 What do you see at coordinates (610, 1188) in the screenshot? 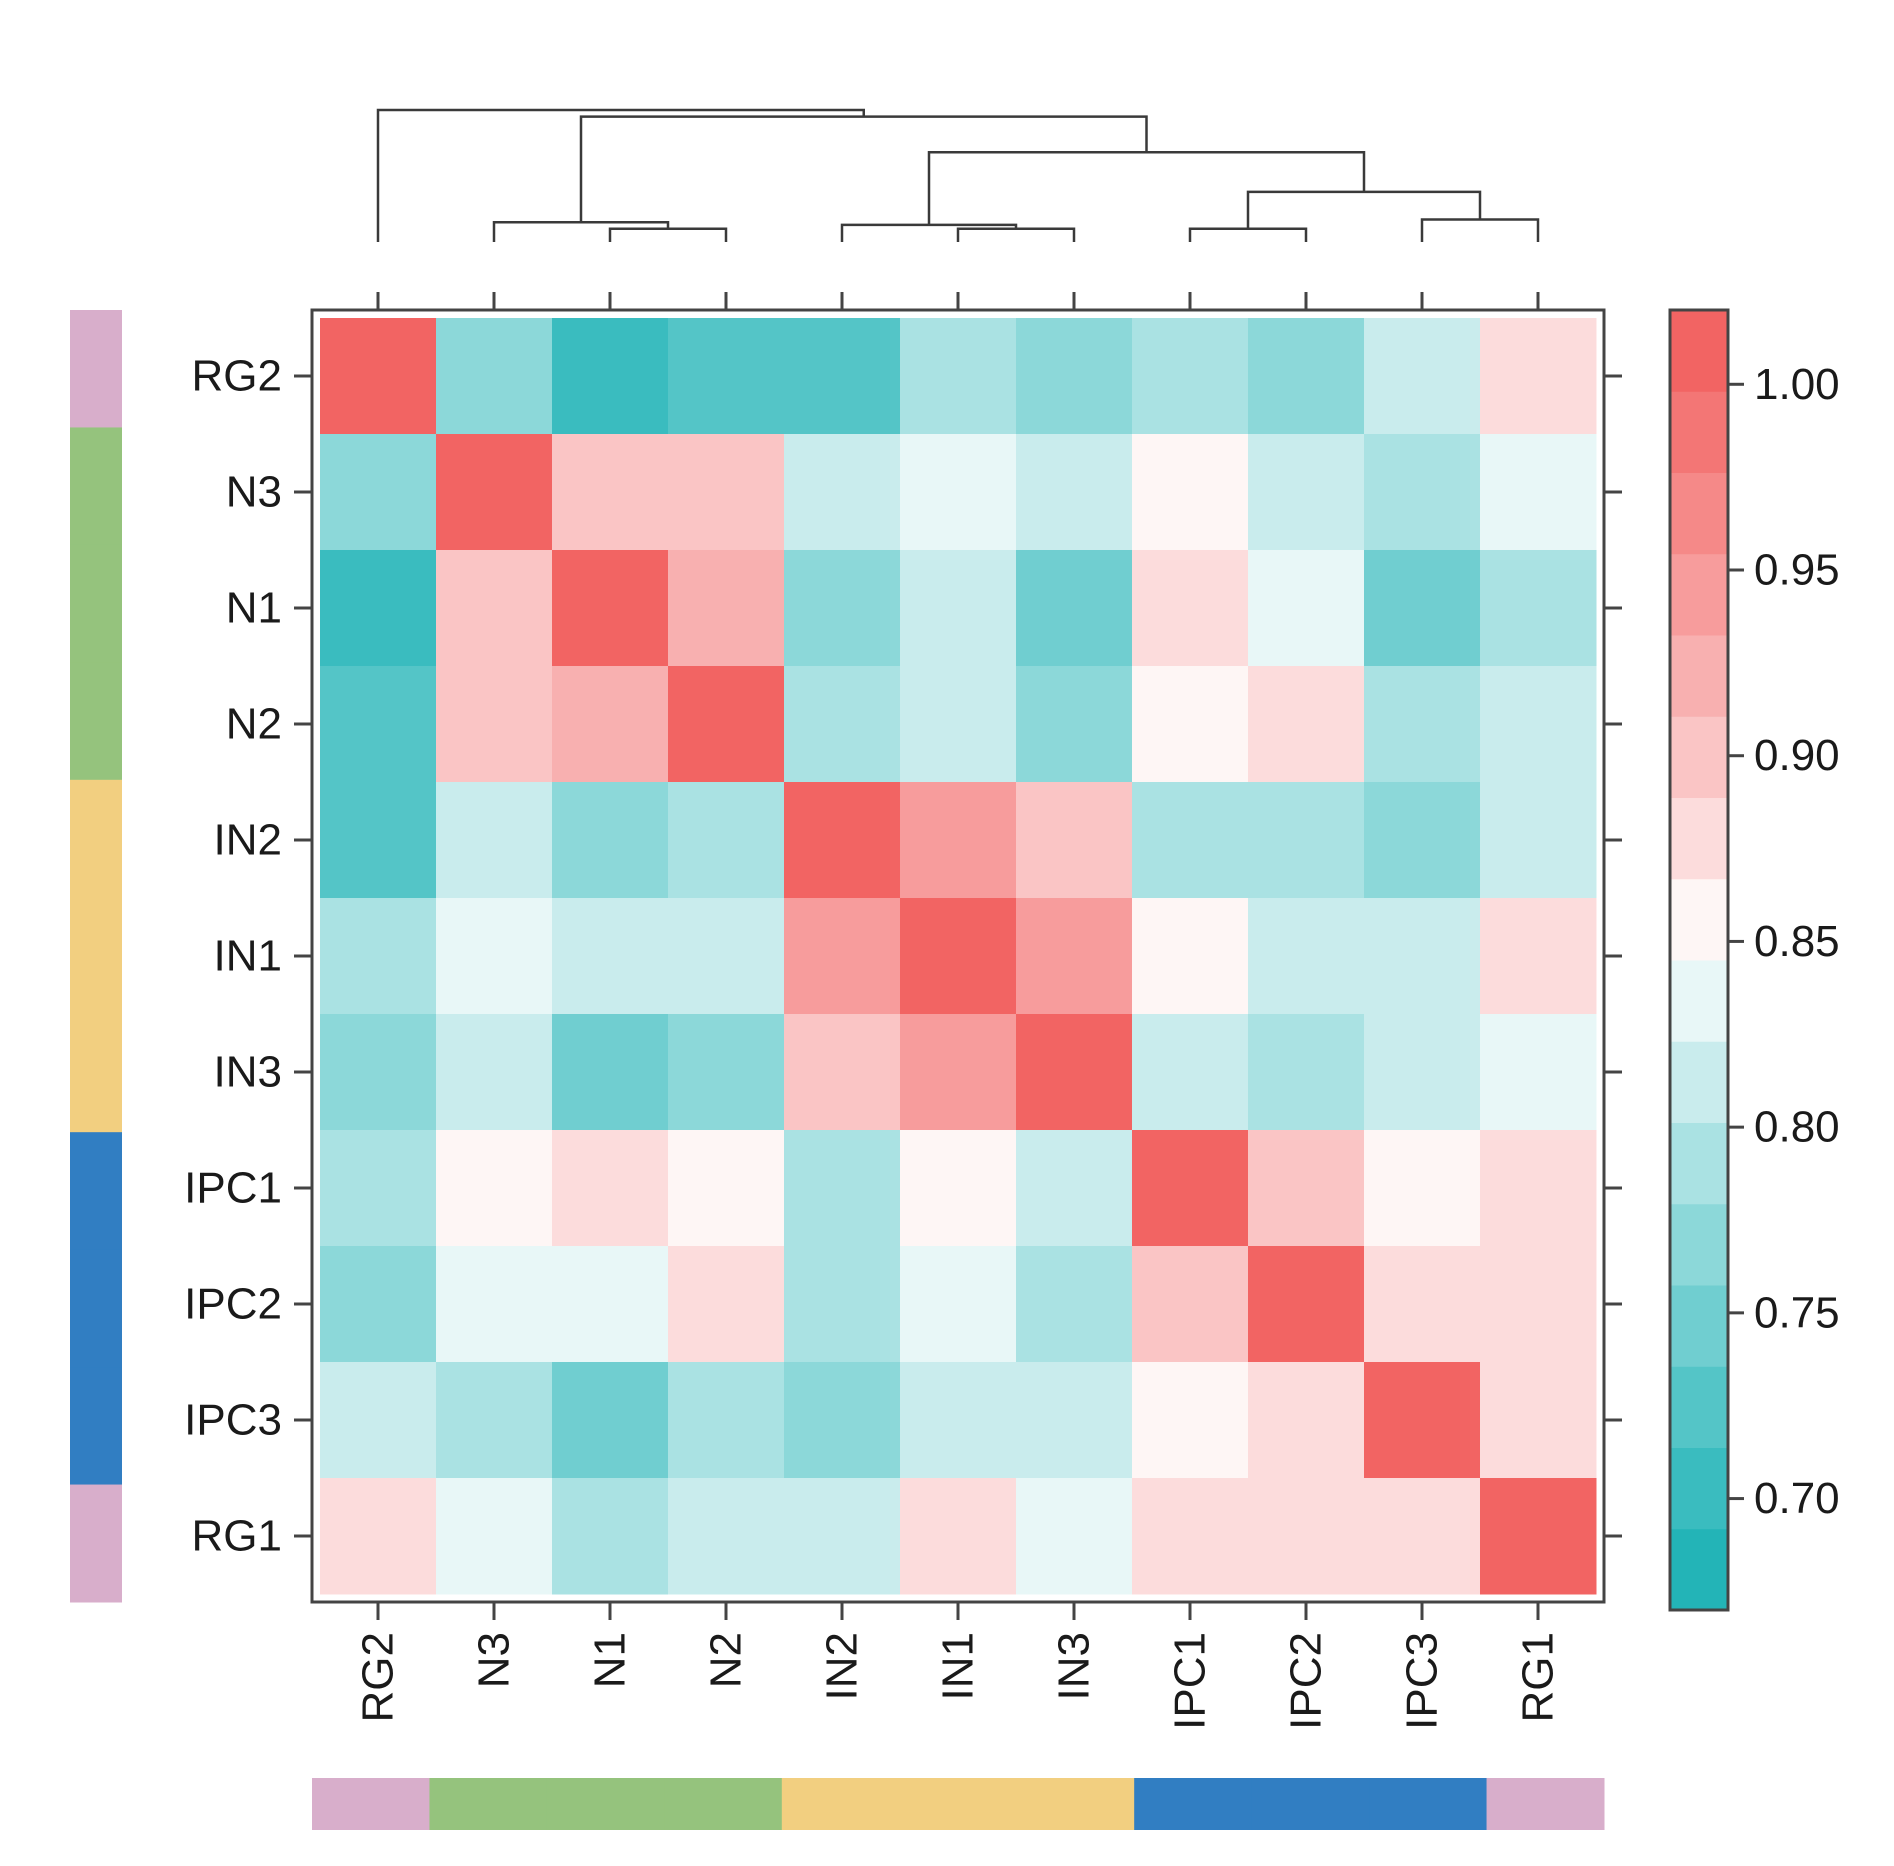
I see `heatmap-cell-IPC1-N1` at bounding box center [610, 1188].